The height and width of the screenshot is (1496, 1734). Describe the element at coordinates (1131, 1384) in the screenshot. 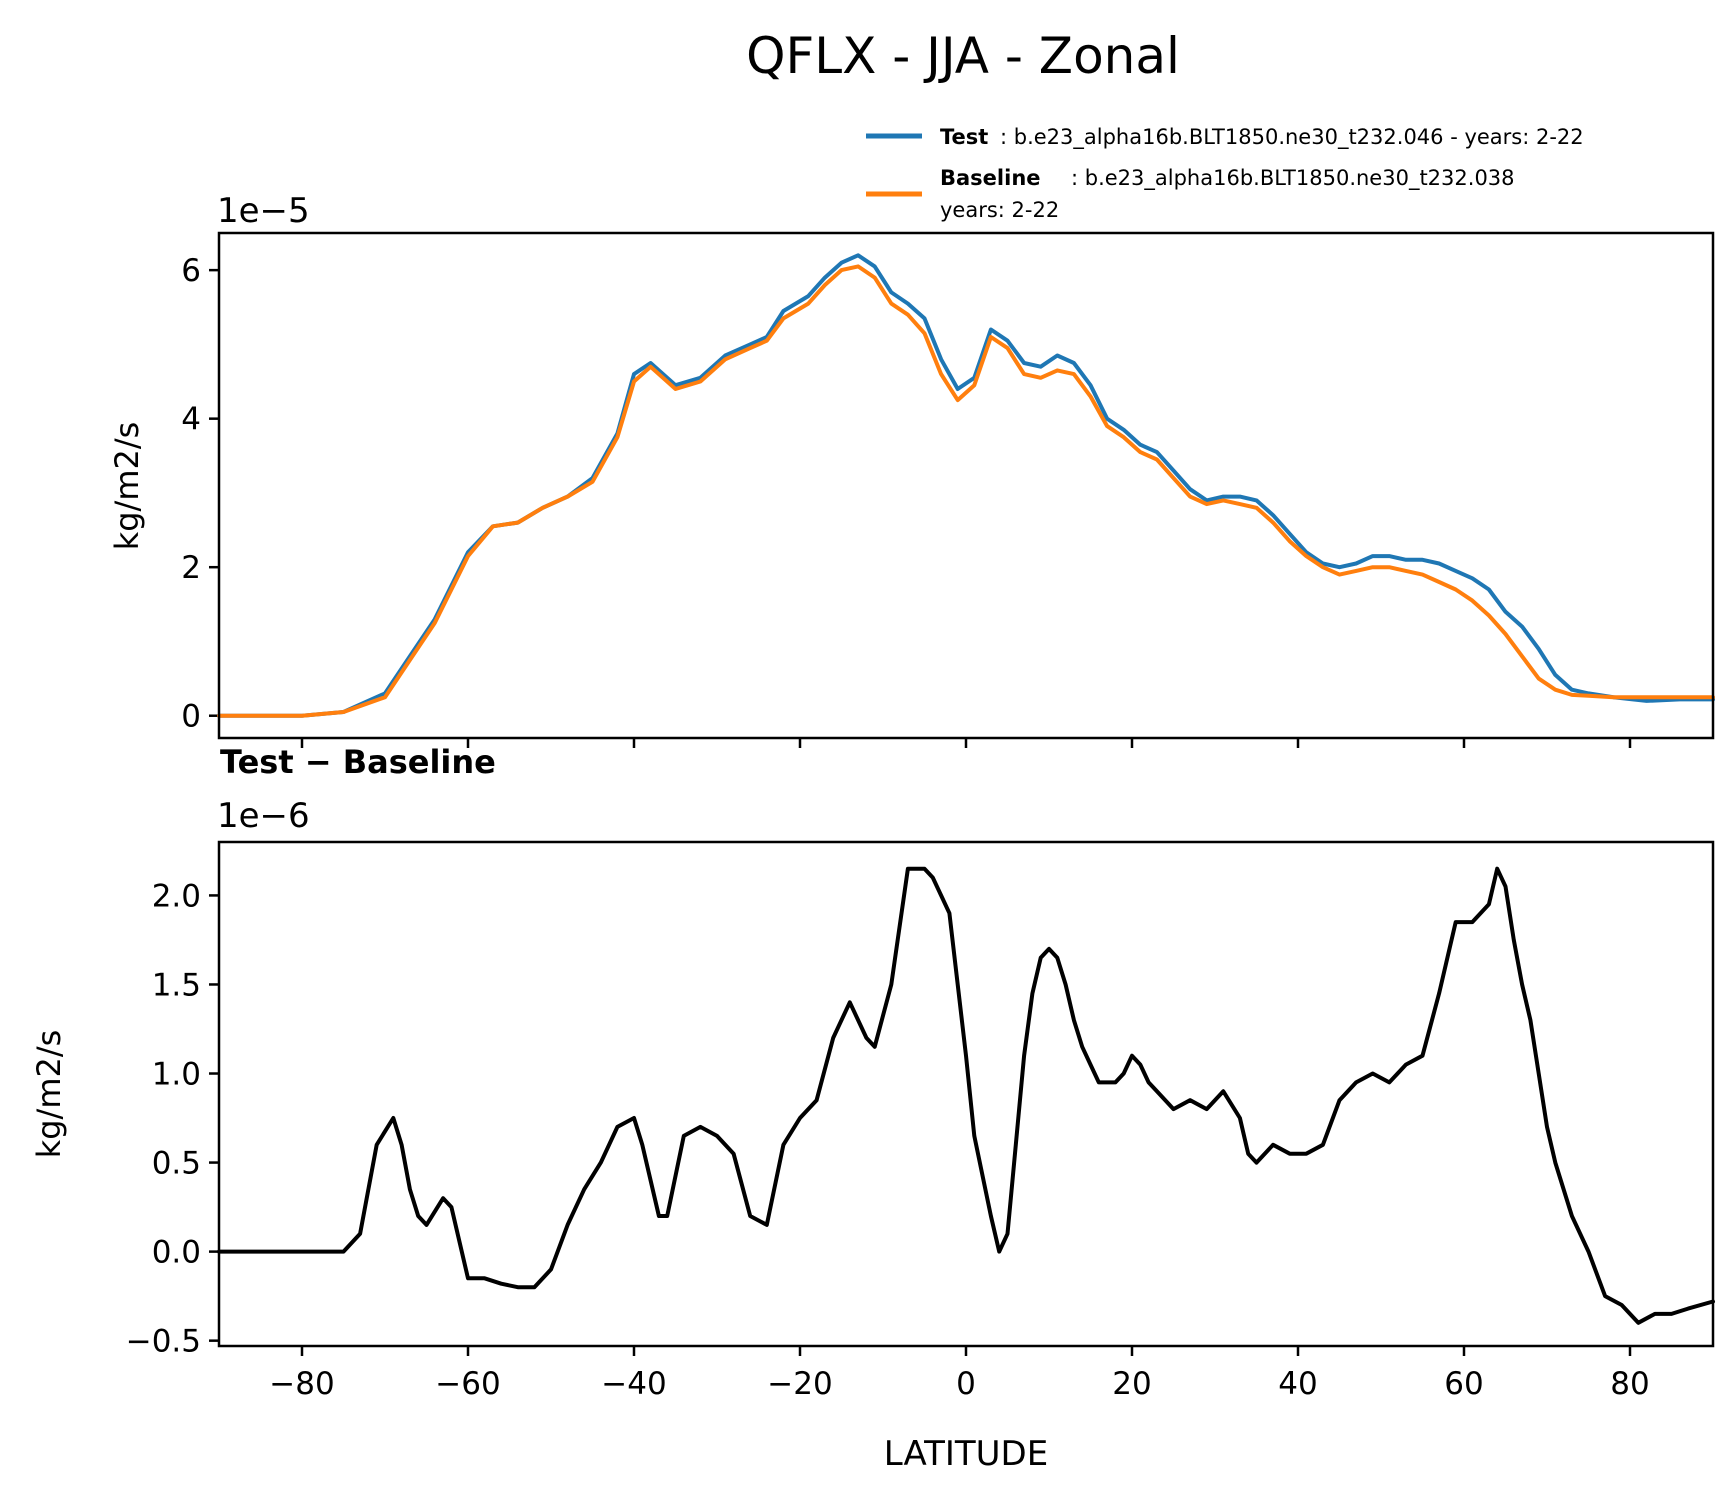

I see `x-tick-label: 20` at that location.